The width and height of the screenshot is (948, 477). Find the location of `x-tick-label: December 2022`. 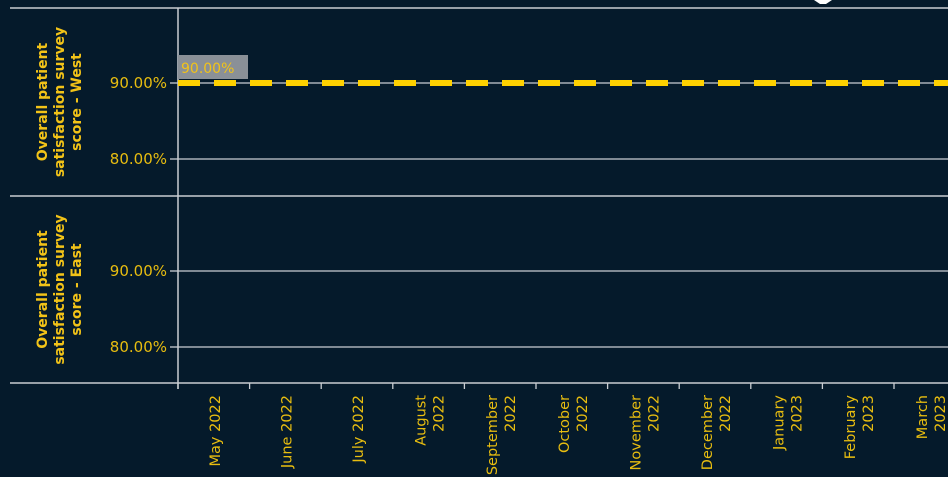

x-tick-label: December 2022 is located at coordinates (717, 432).